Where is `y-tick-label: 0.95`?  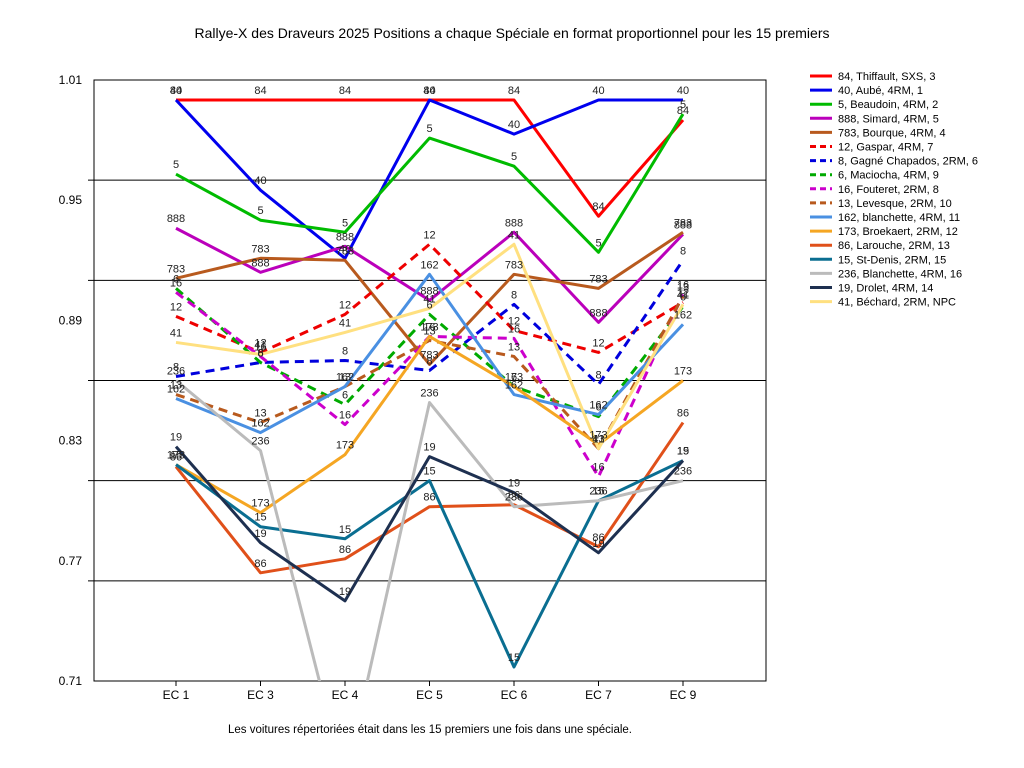
y-tick-label: 0.95 is located at coordinates (71, 200).